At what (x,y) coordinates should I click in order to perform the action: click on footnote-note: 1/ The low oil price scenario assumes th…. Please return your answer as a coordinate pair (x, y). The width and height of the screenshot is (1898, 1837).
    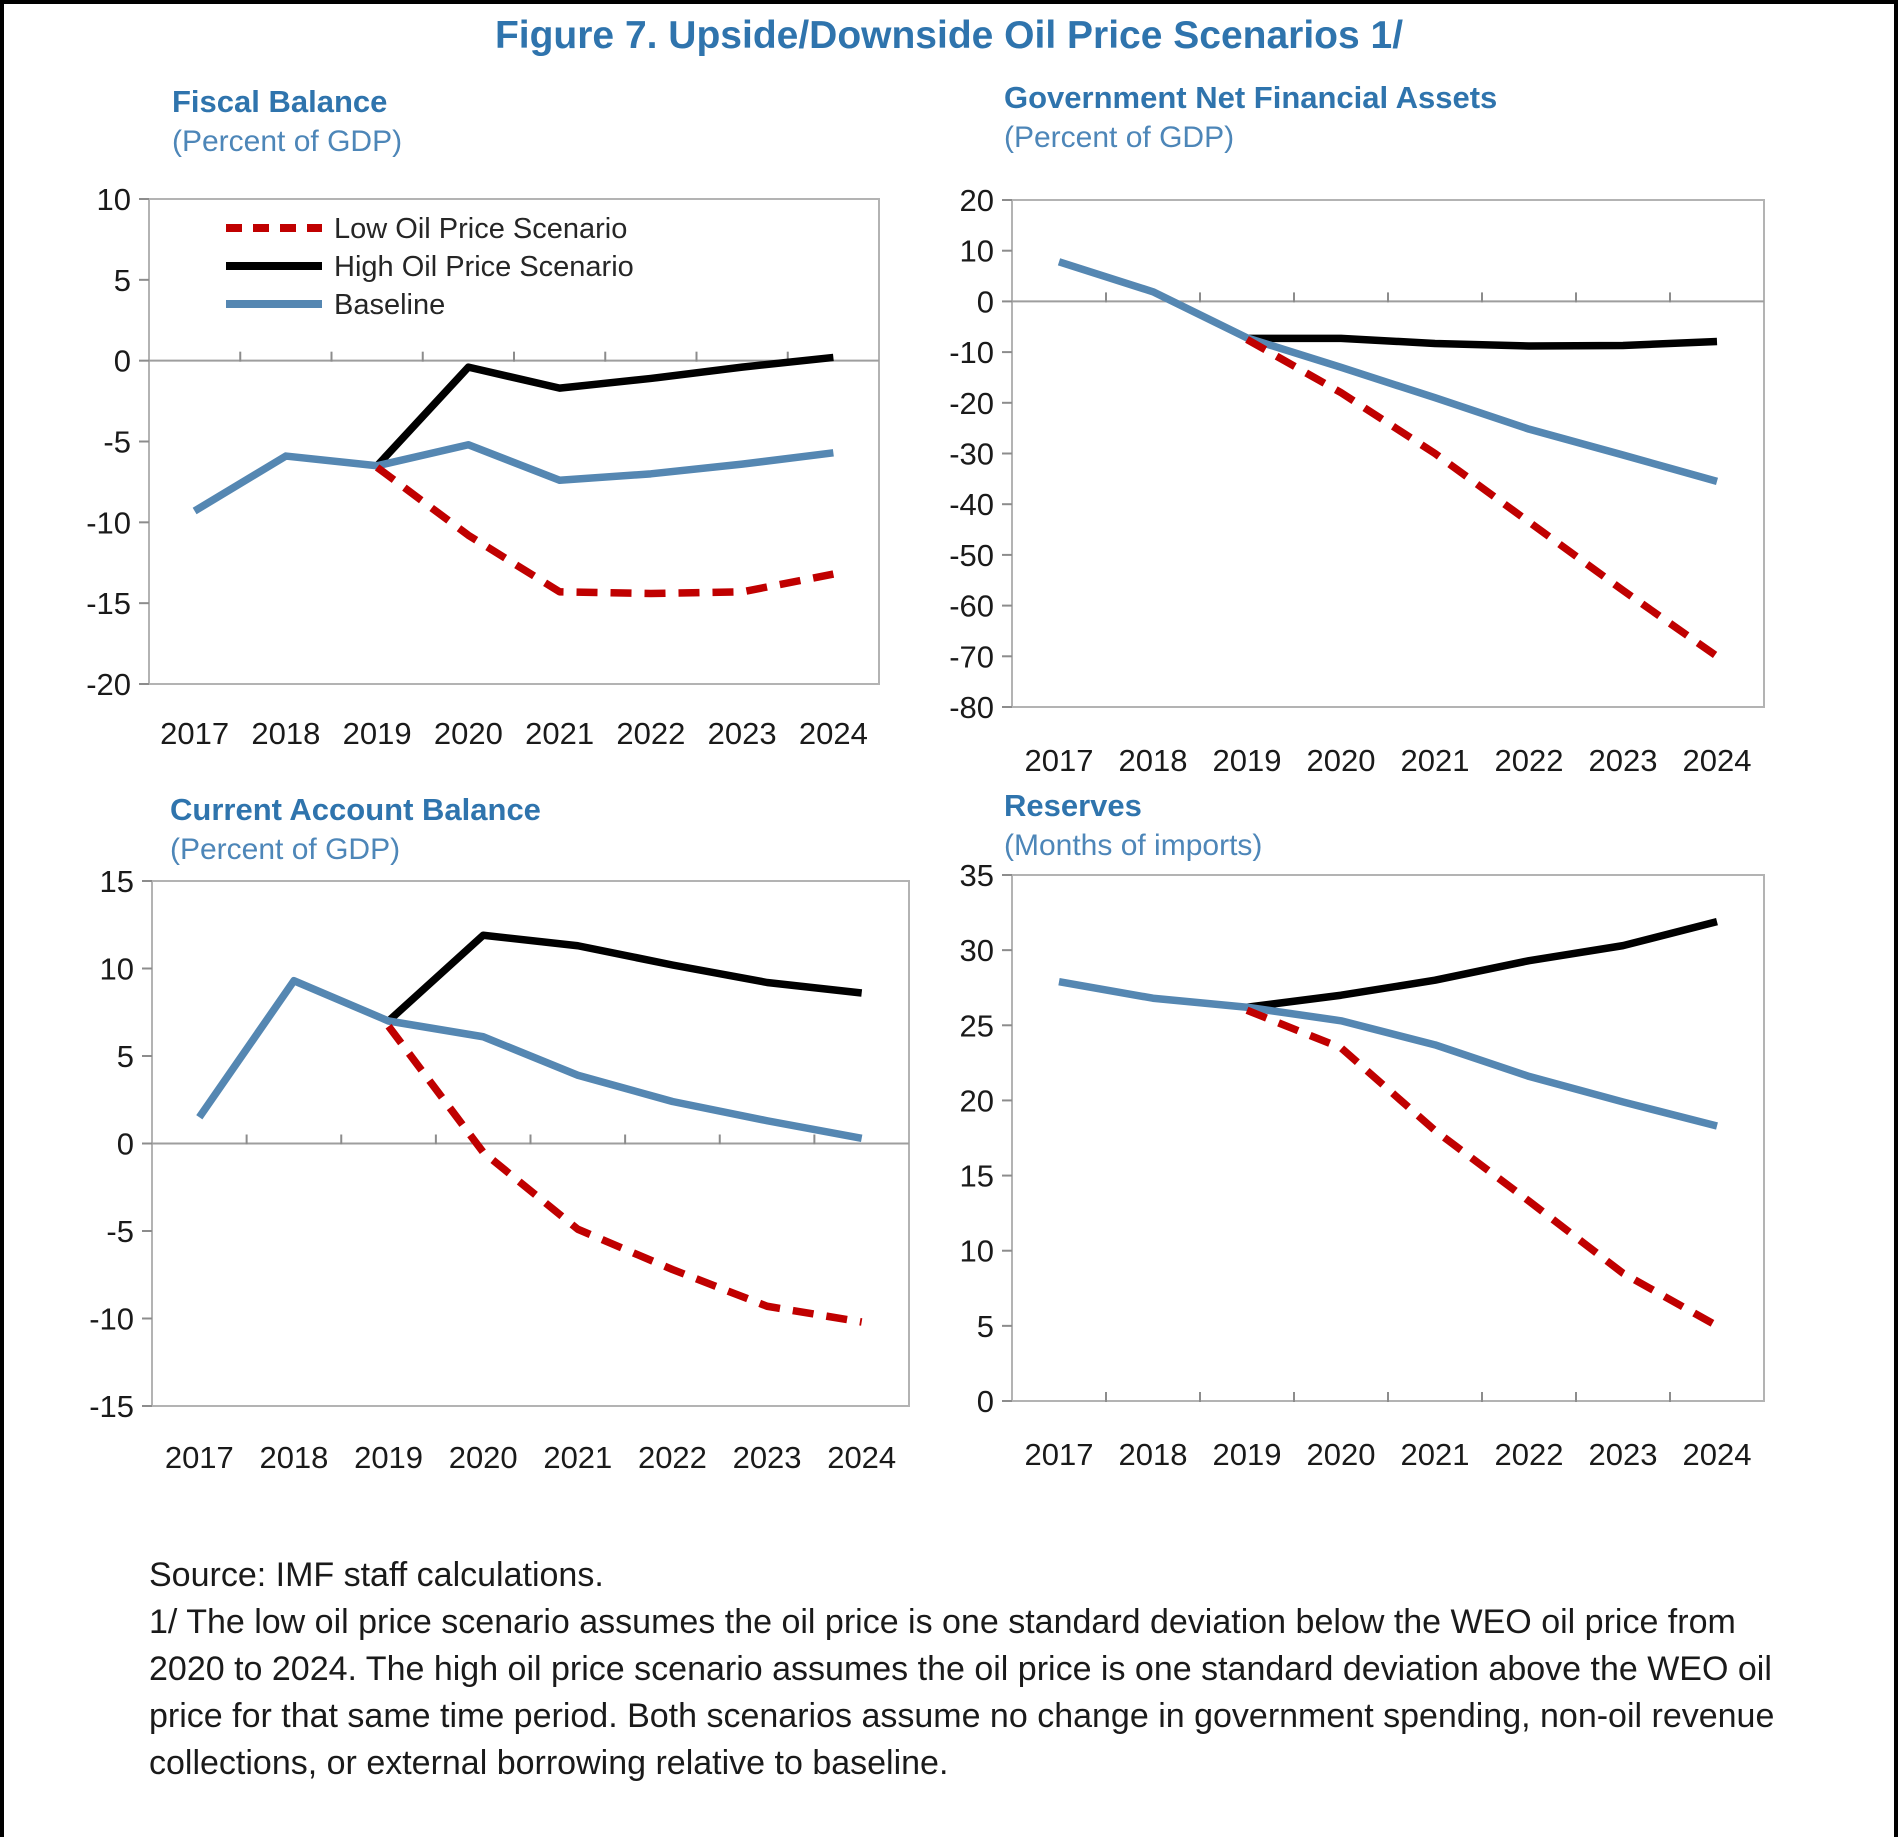
    Looking at the image, I should click on (962, 1692).